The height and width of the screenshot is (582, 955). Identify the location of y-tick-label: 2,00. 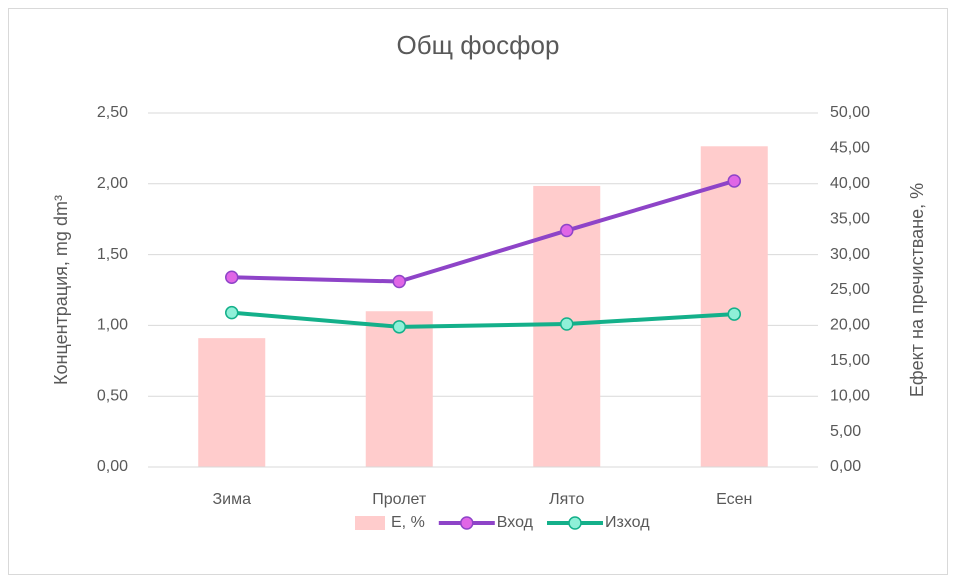
(112, 183).